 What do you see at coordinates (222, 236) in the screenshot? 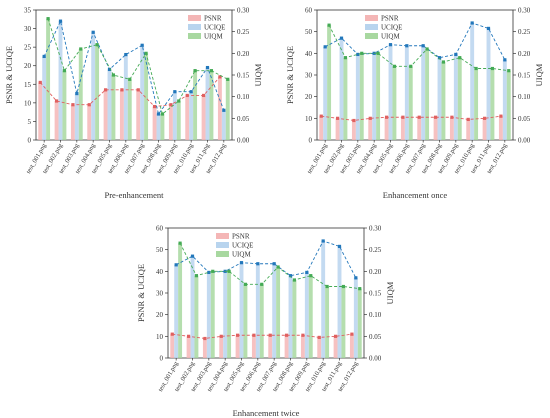
I see `legend-swatch-psnr` at bounding box center [222, 236].